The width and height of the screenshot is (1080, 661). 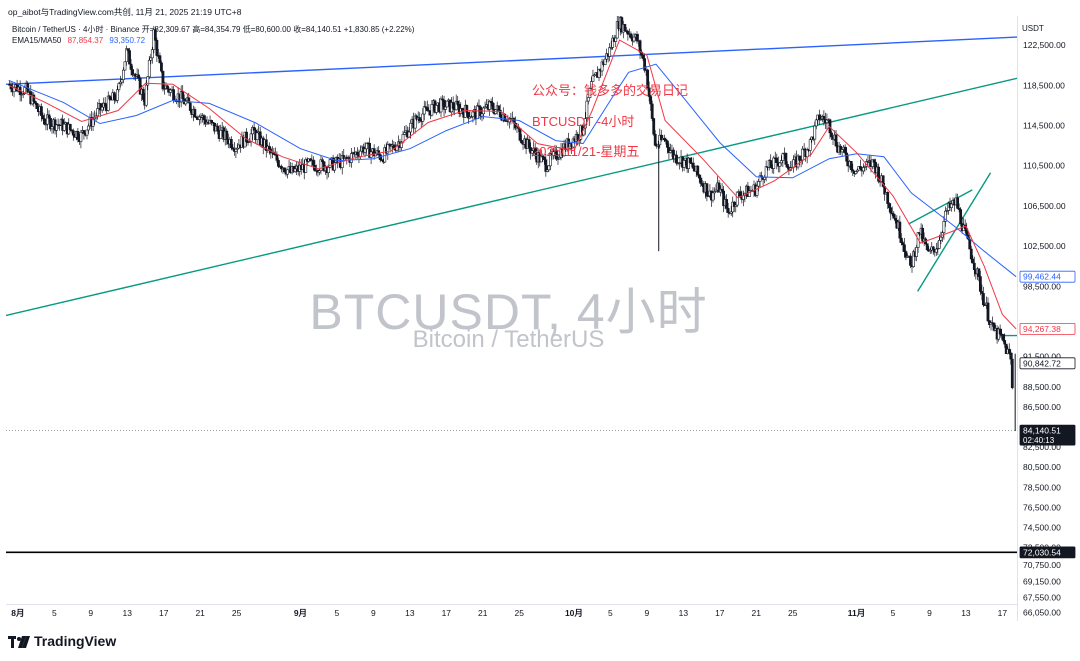 What do you see at coordinates (1042, 363) in the screenshot?
I see `price-tag-label: 90,842.72` at bounding box center [1042, 363].